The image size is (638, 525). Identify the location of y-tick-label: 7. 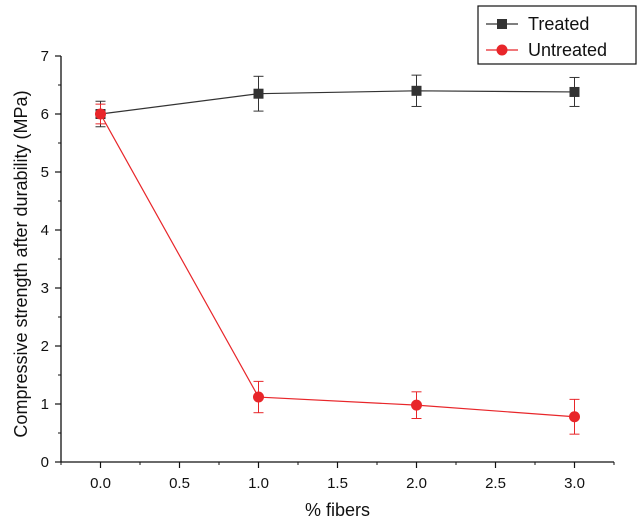
(45, 56).